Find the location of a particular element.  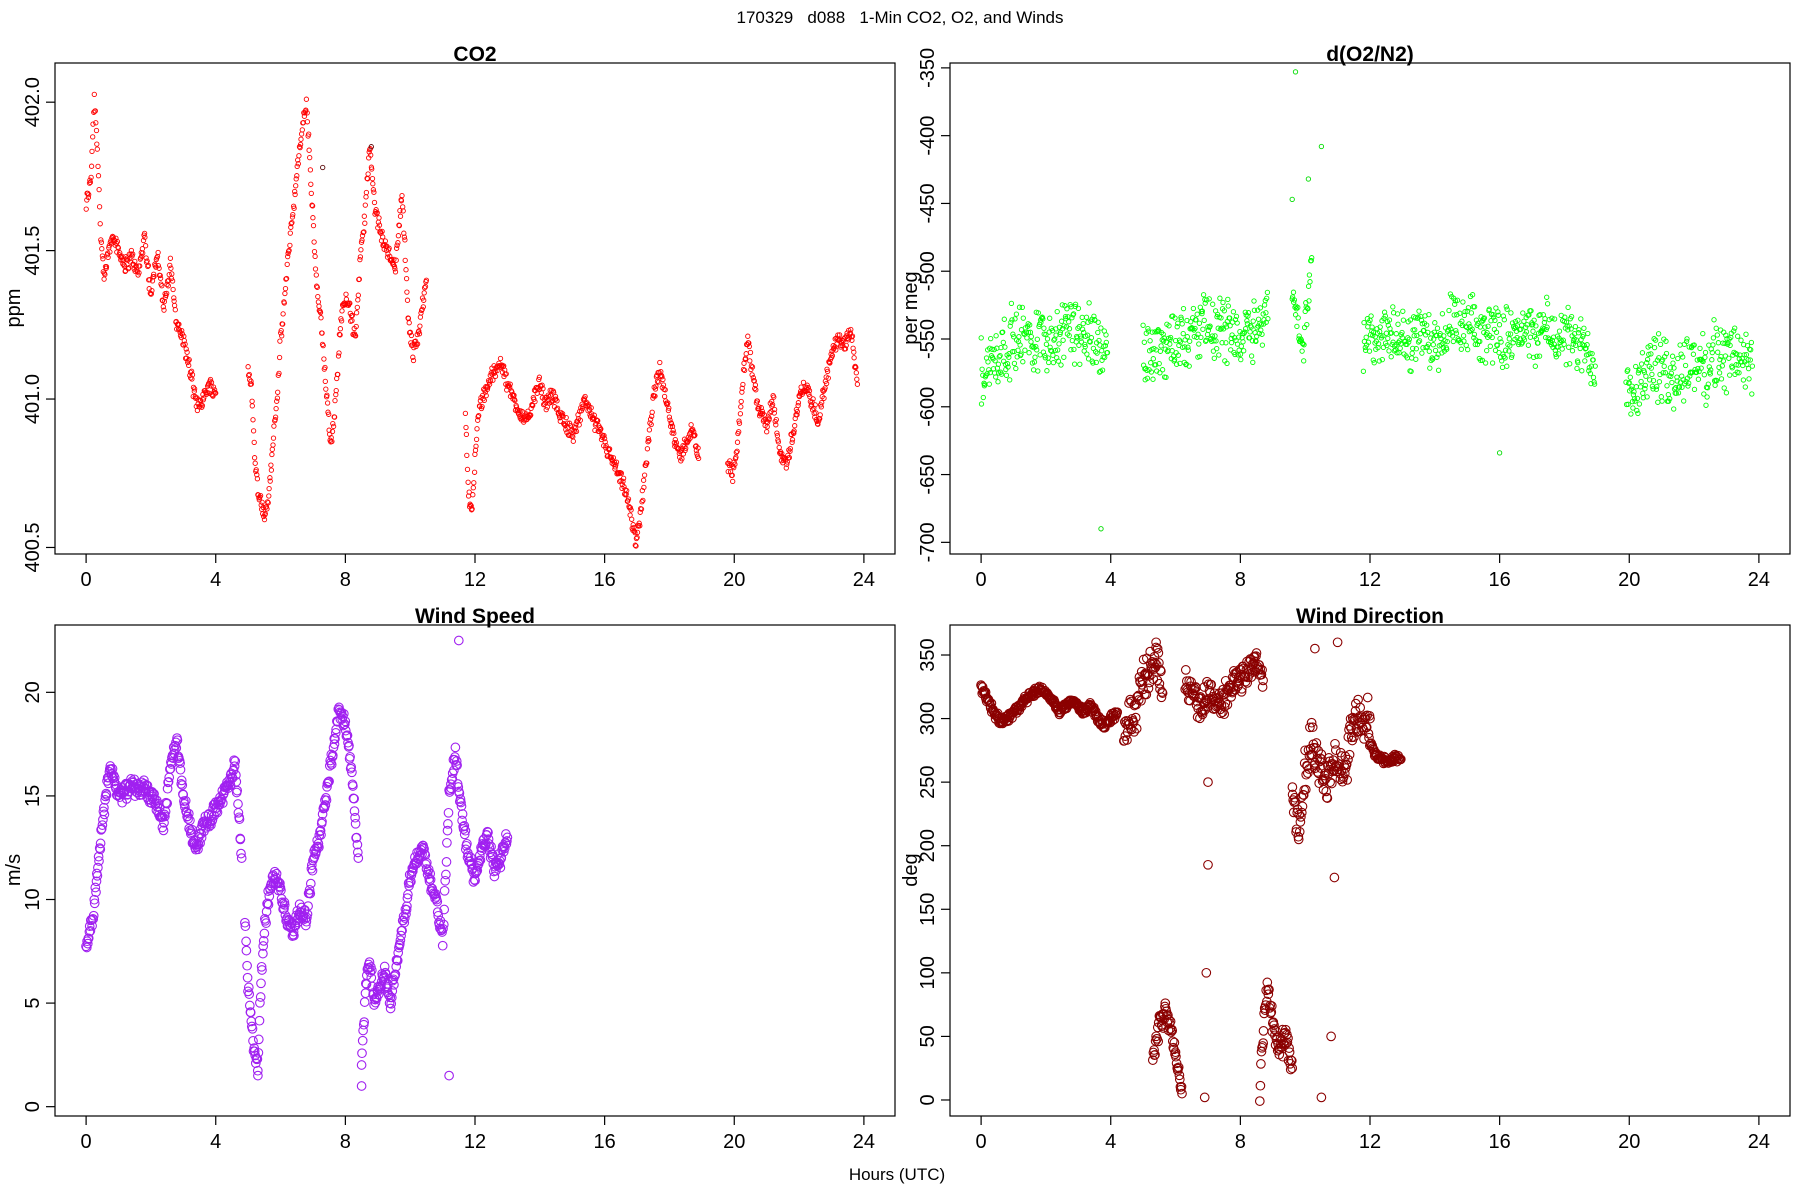

y-tick-label: 5 is located at coordinates (33, 1003).